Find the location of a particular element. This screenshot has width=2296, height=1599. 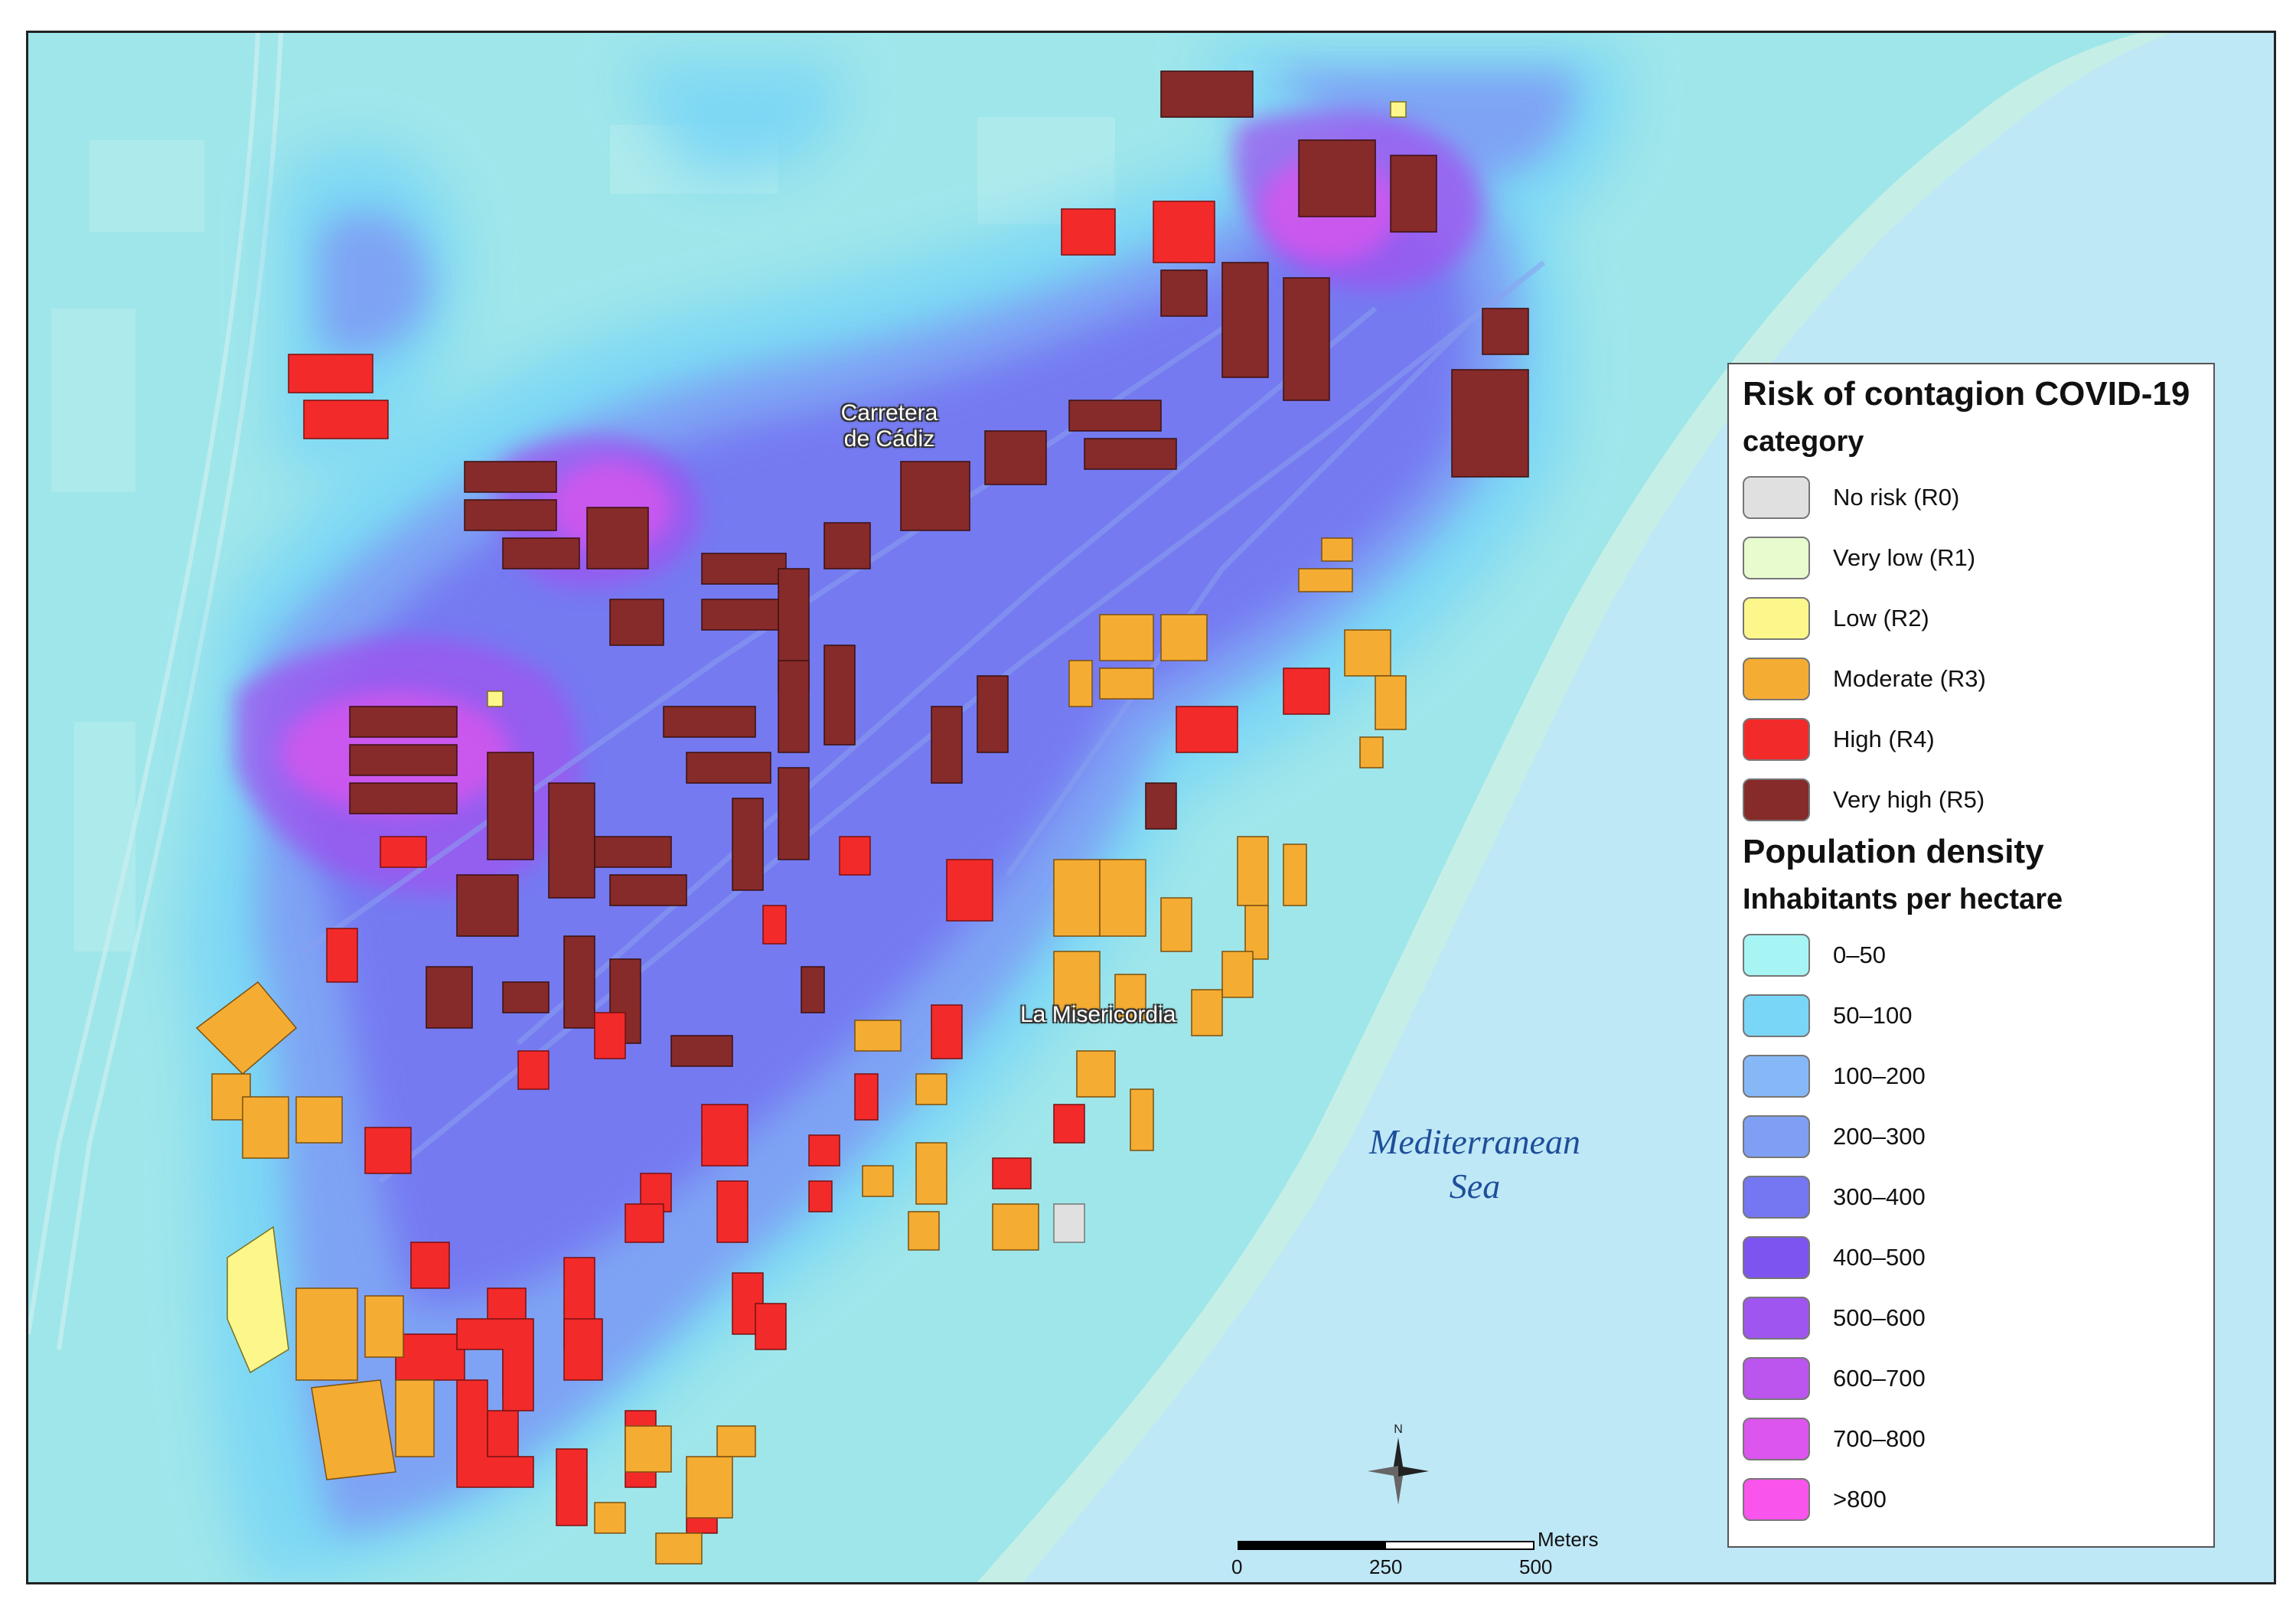

place-label-carretera-de-cadiz: Carretera de Cádiz is located at coordinates (889, 426).